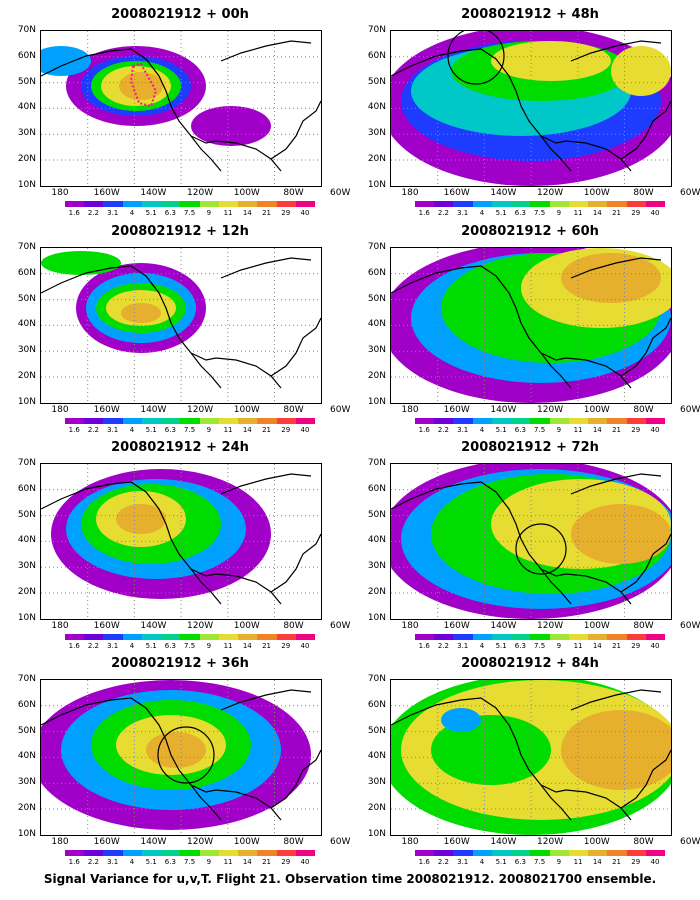  What do you see at coordinates (180, 663) in the screenshot?
I see `panel-title: 2008021912 + 36h` at bounding box center [180, 663].